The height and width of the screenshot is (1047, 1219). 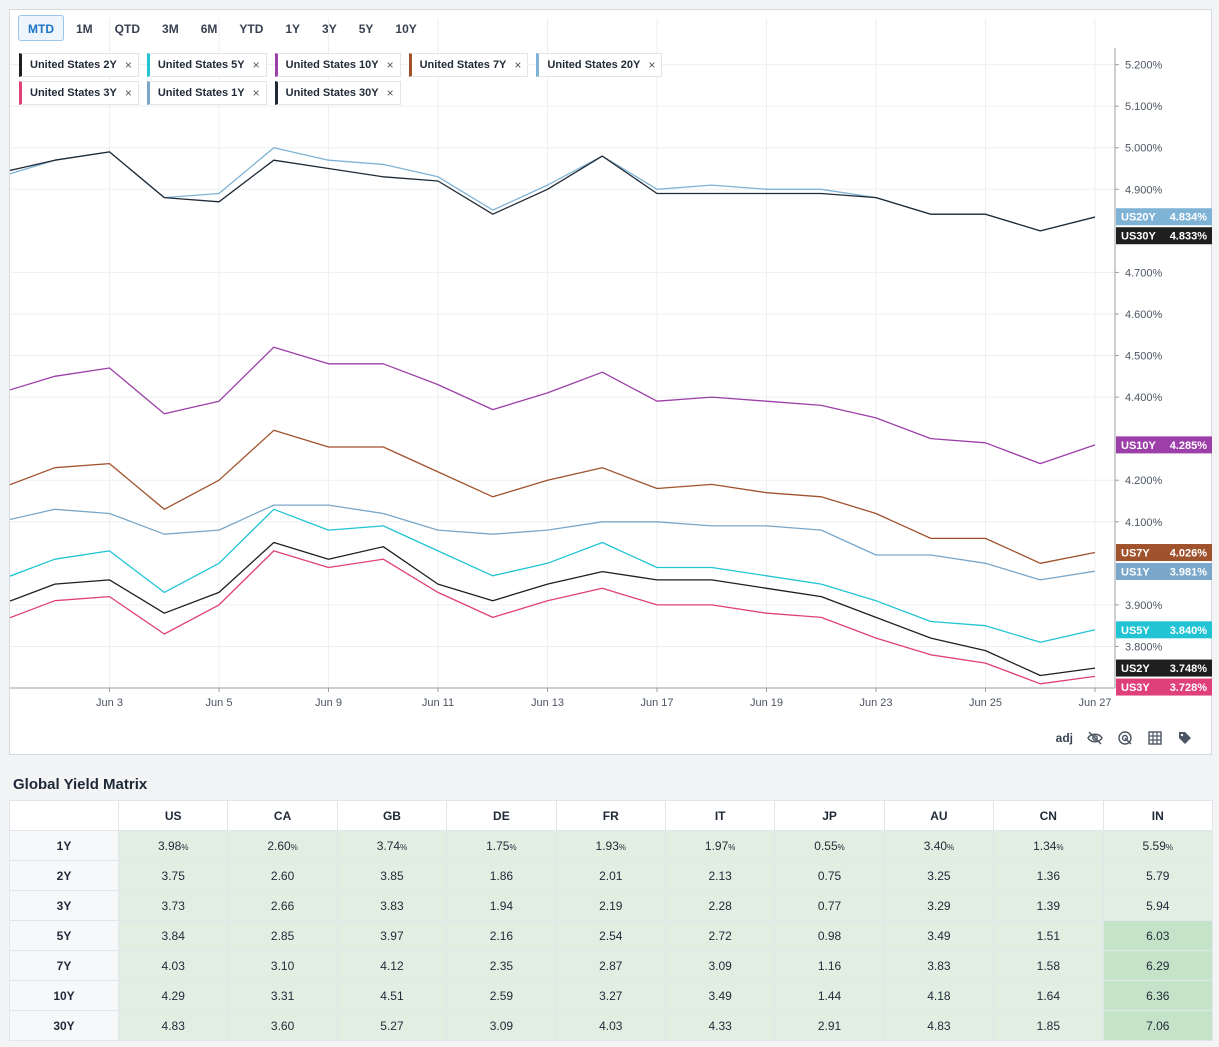 What do you see at coordinates (939, 845) in the screenshot?
I see `matrix-cell: 3.40%` at bounding box center [939, 845].